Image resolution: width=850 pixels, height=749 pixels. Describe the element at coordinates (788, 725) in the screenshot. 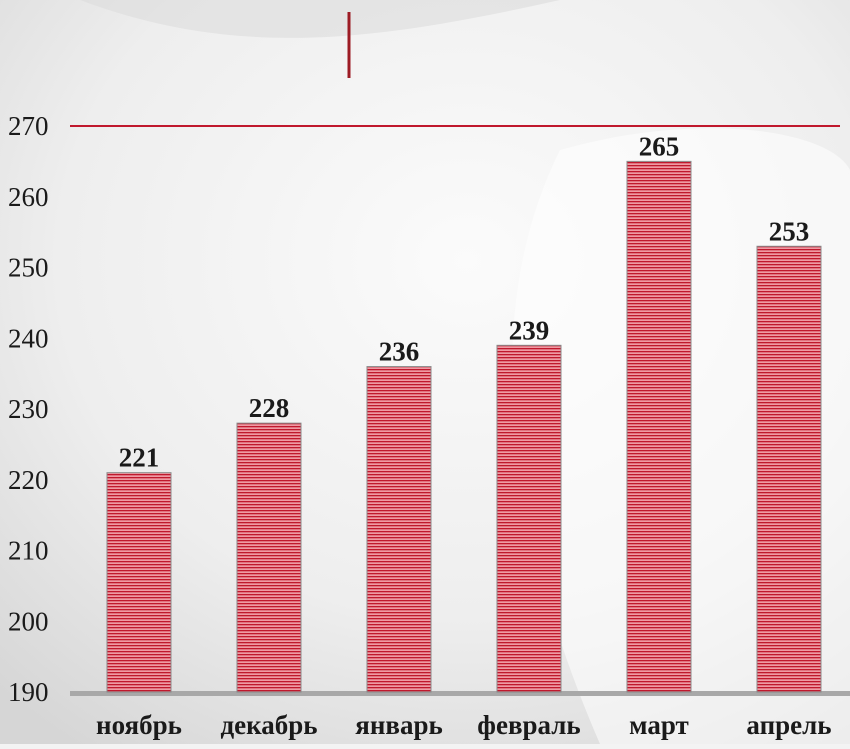

I see `x-category-label: апрель` at that location.